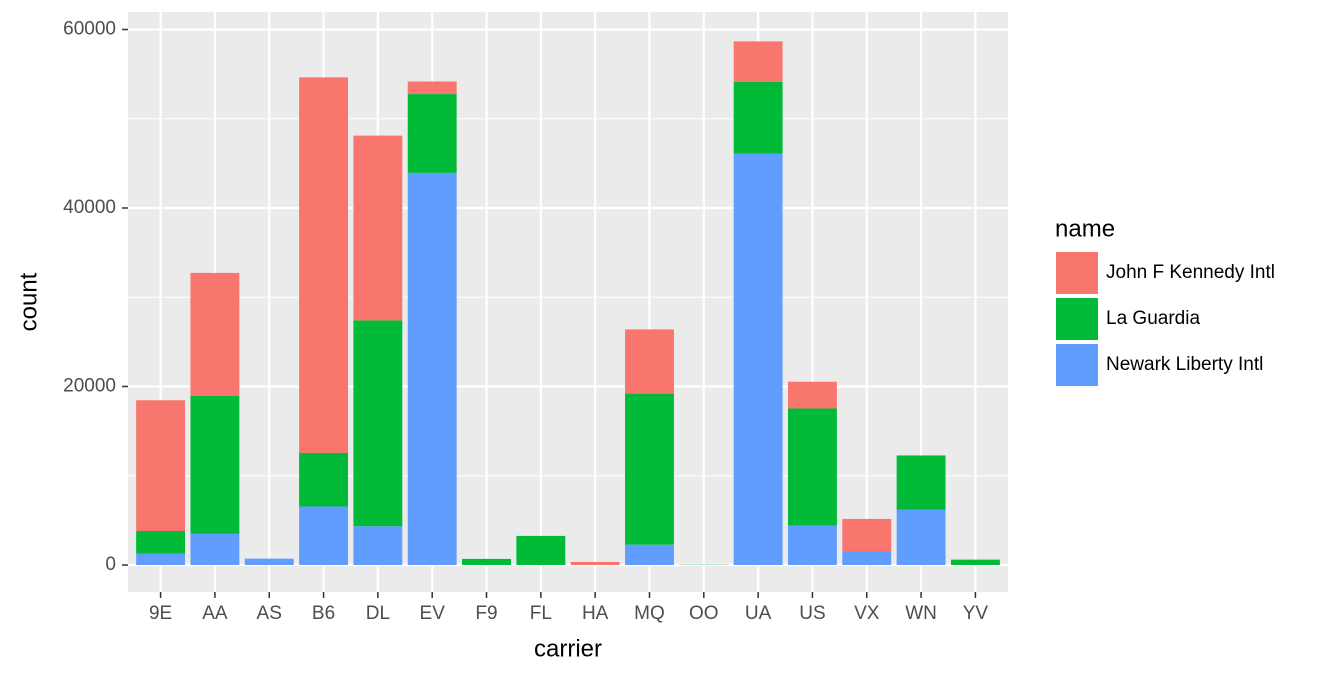 This screenshot has height=677, width=1344. I want to click on y-tick-label: 0, so click(110, 564).